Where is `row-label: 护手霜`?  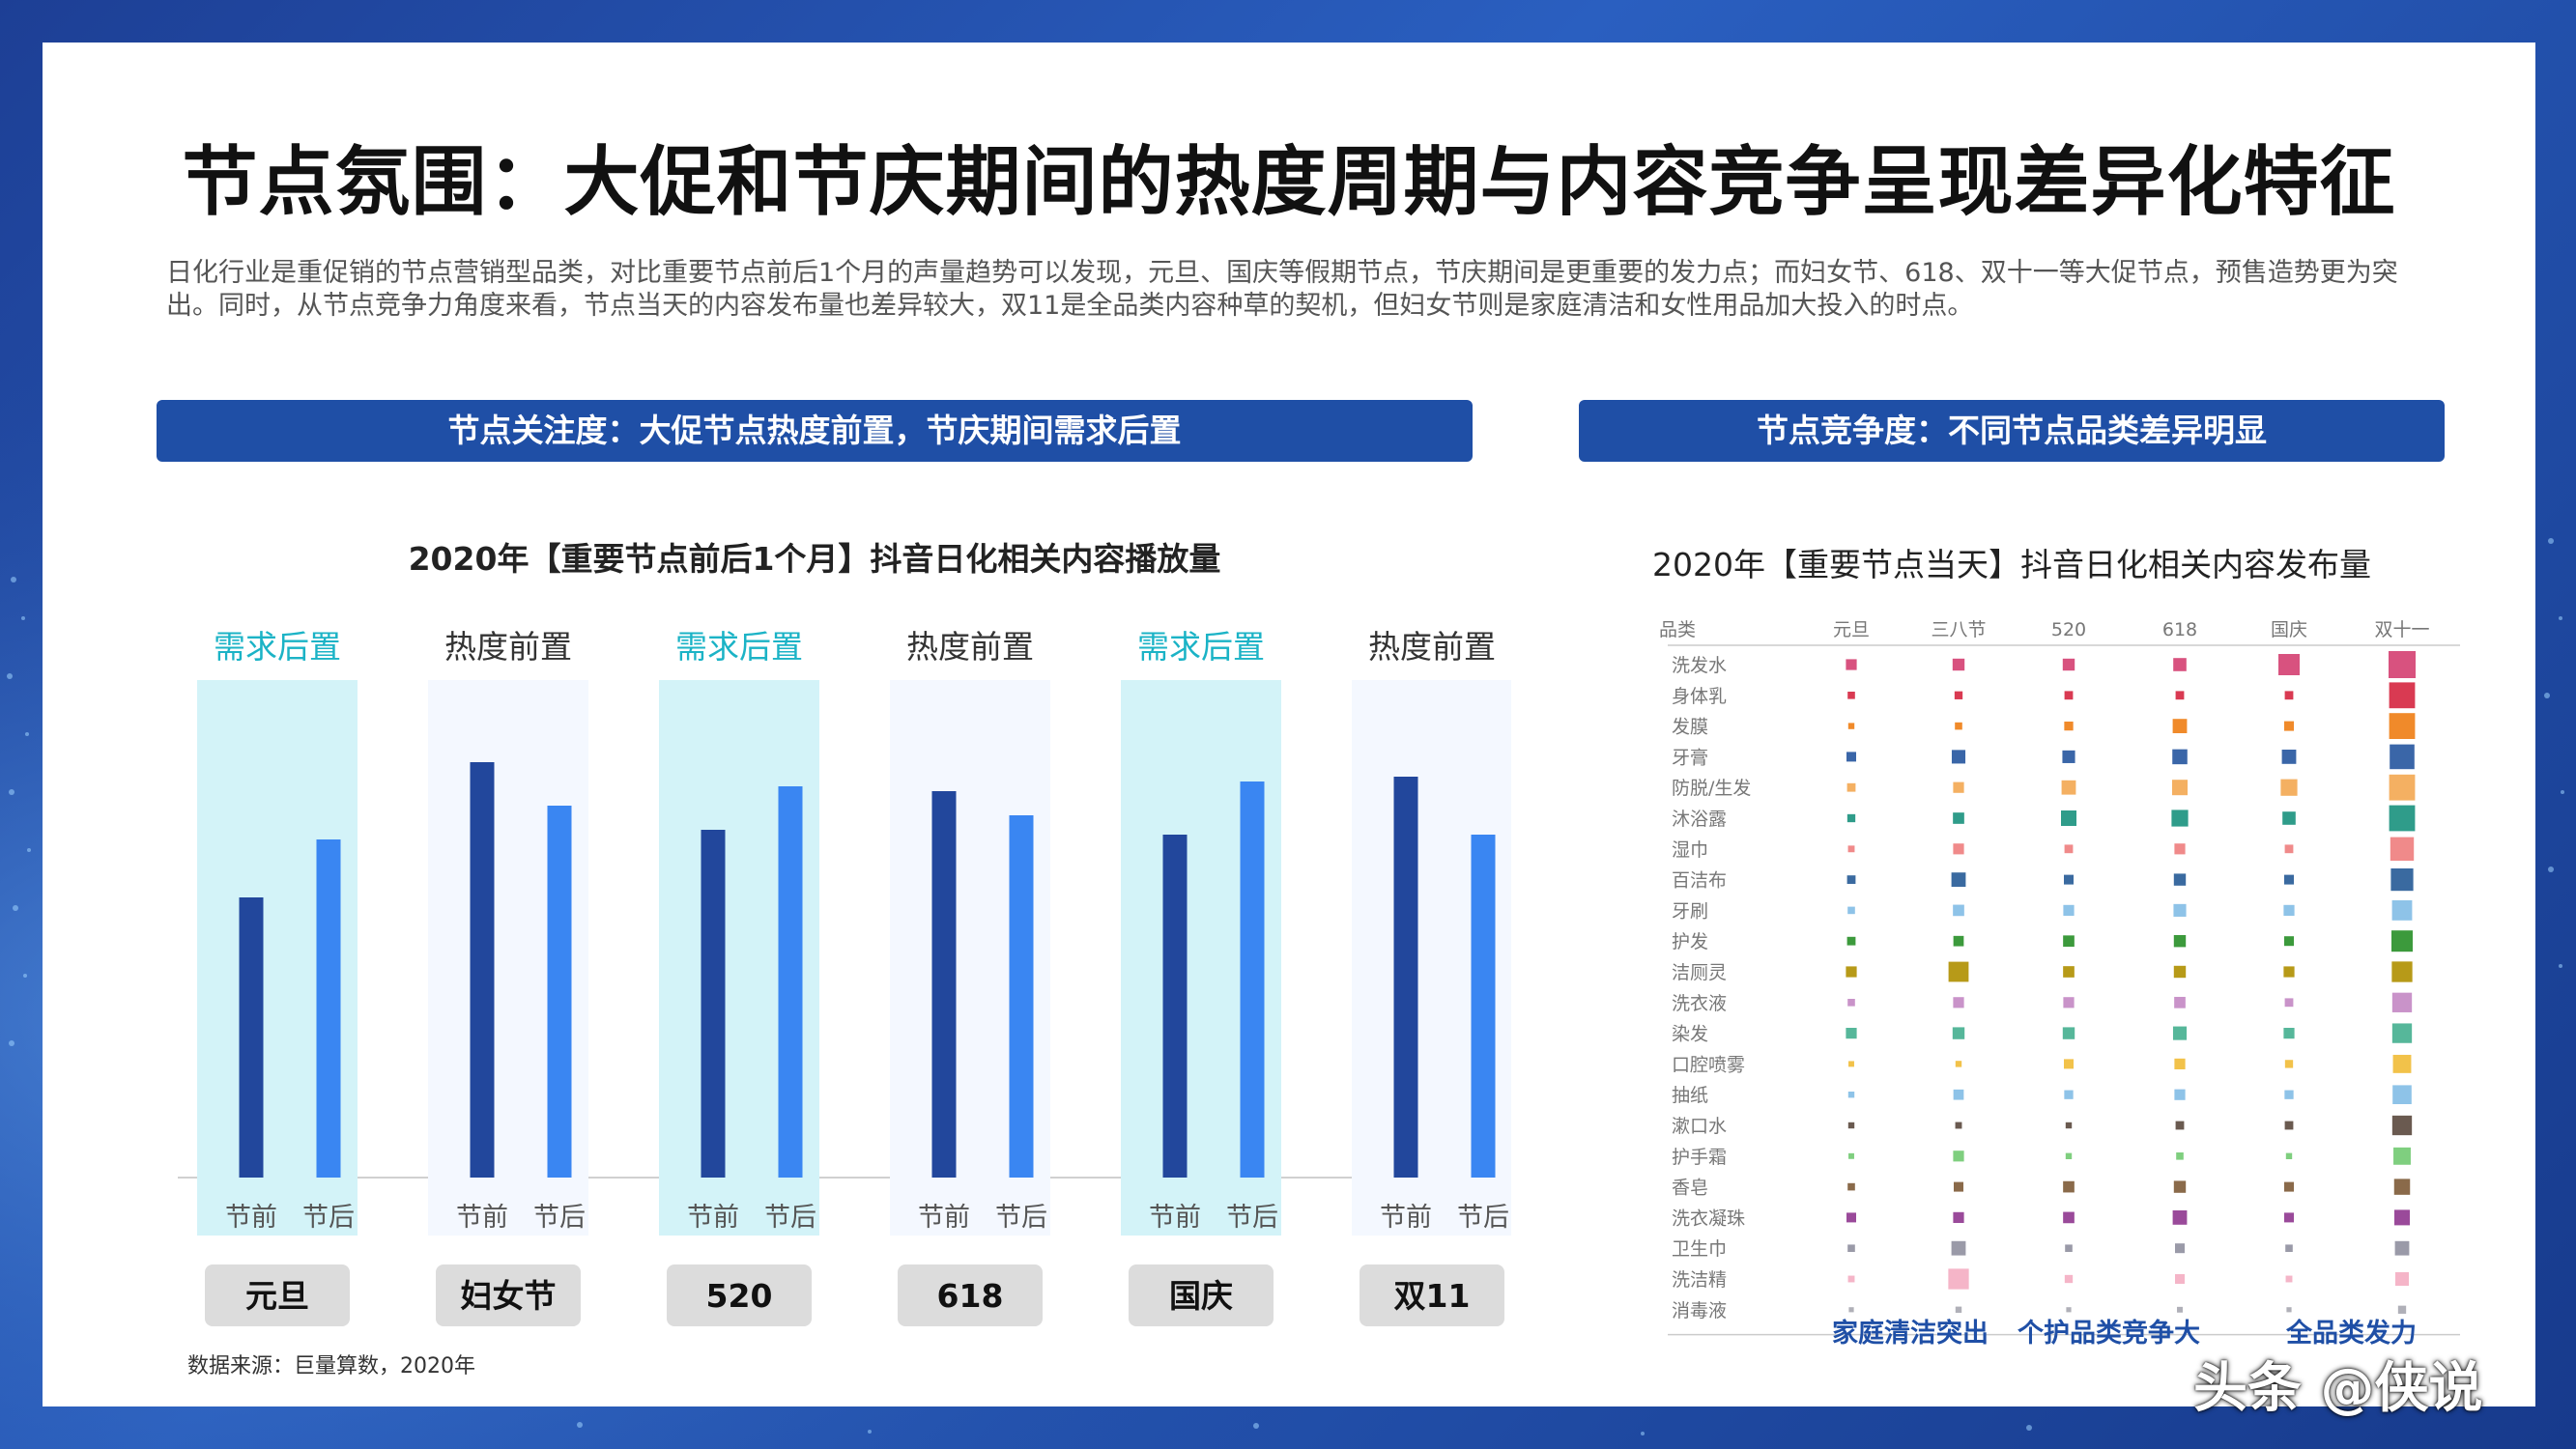
row-label: 护手霜 is located at coordinates (1700, 1157).